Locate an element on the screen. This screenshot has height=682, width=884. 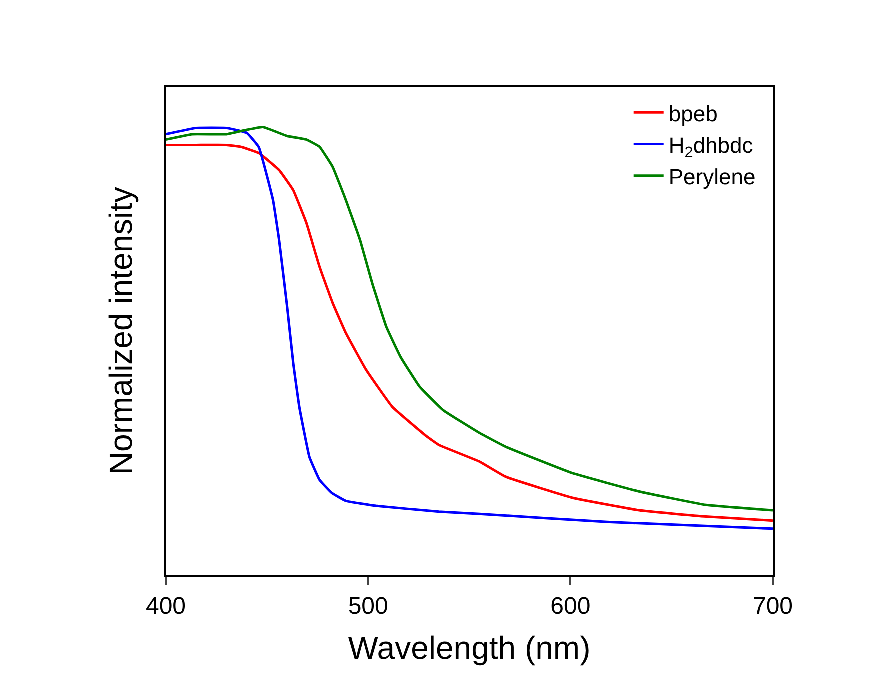
legend-label: Perylene is located at coordinates (712, 177).